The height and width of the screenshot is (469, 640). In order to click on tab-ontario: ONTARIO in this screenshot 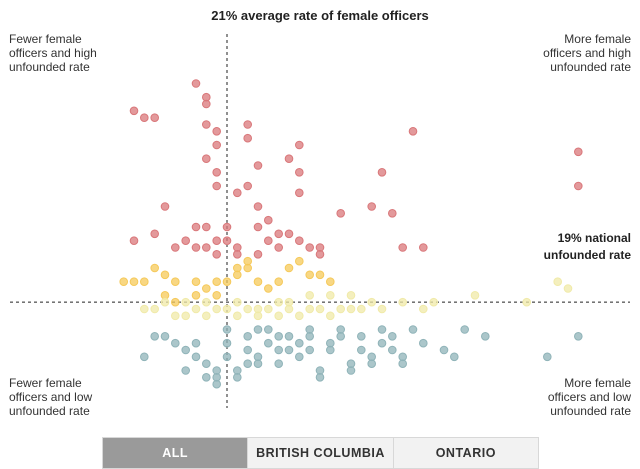, I will do `click(465, 453)`.